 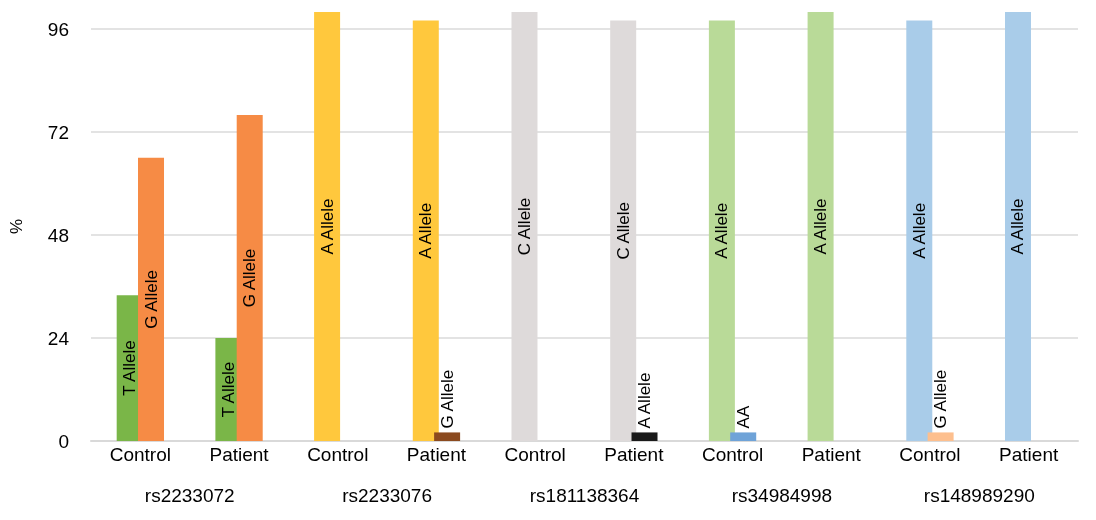 I want to click on text: rs2233072, so click(x=189, y=495).